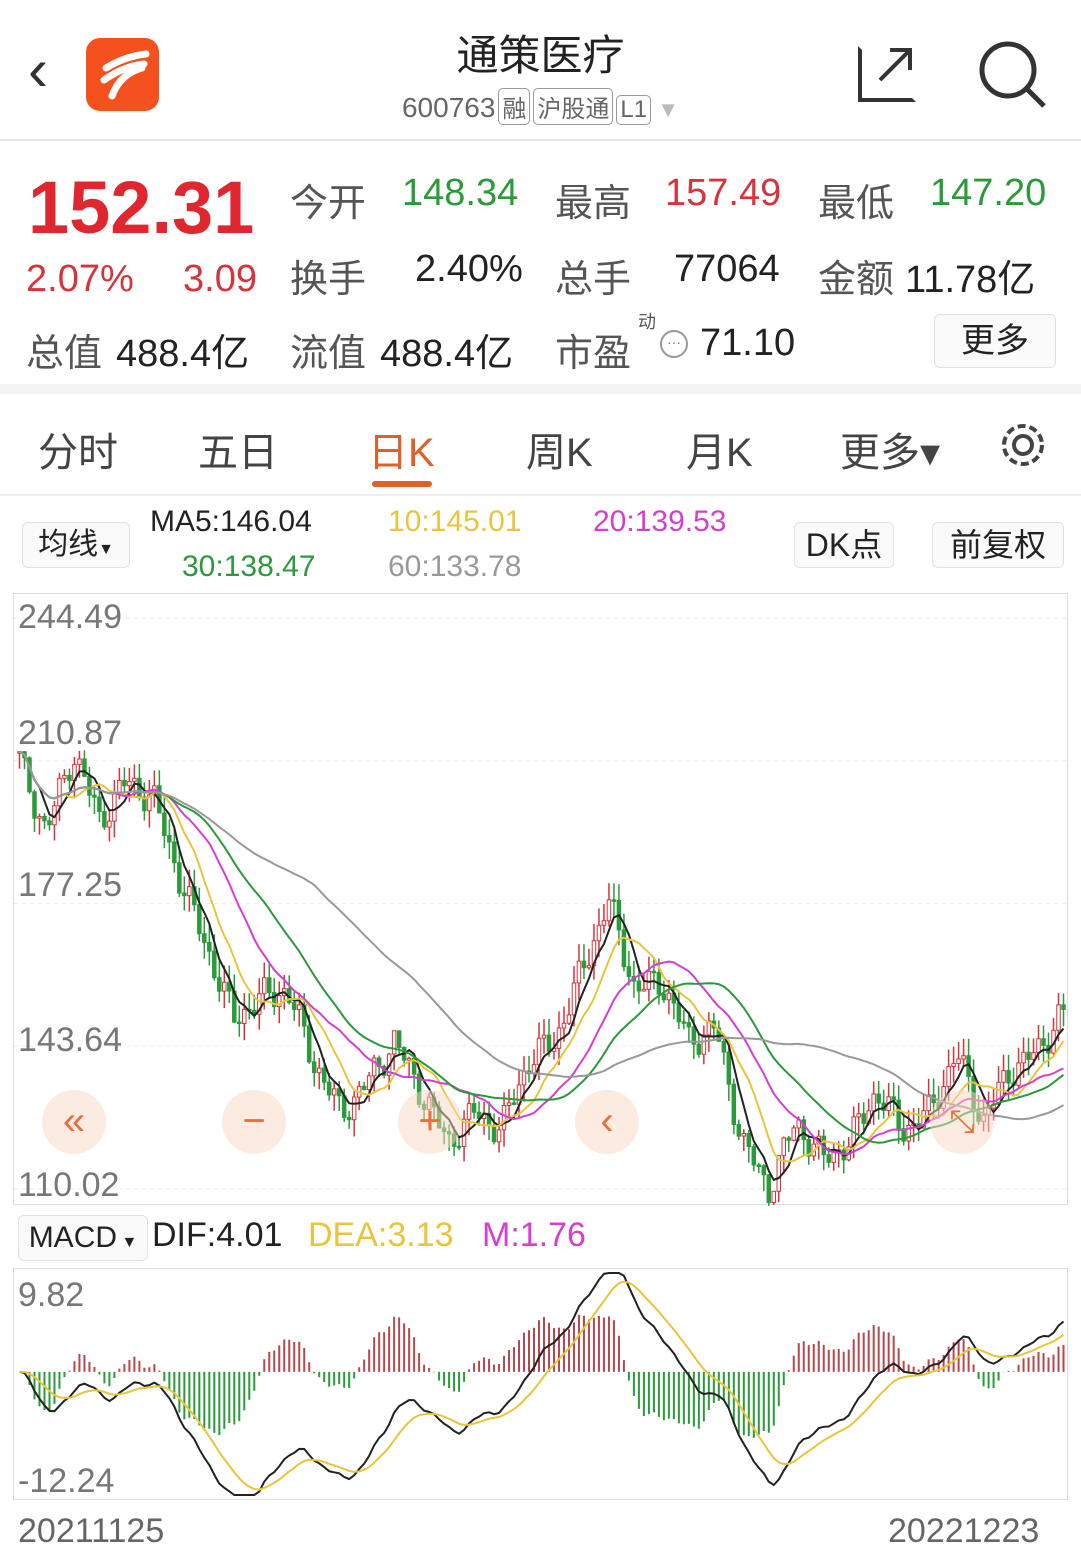 This screenshot has width=1081, height=1560. Describe the element at coordinates (74, 1122) in the screenshot. I see `double-left-icon: «` at that location.